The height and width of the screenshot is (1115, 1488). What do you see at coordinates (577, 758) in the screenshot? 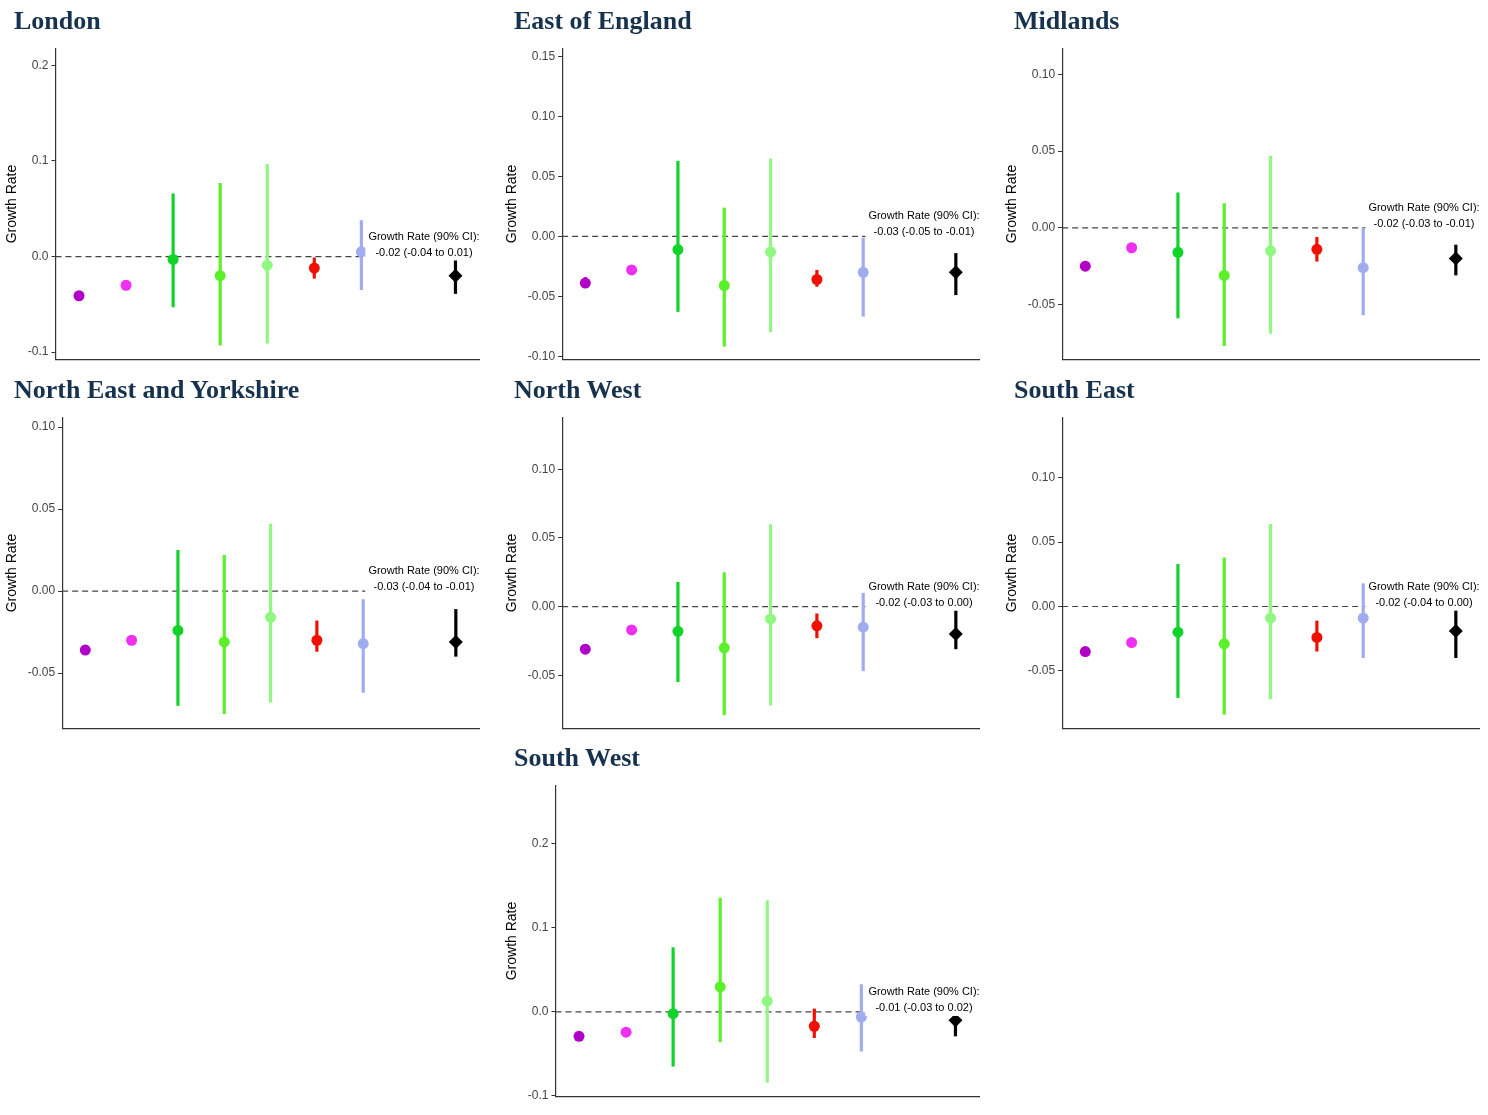
I see `chart-title: South West` at bounding box center [577, 758].